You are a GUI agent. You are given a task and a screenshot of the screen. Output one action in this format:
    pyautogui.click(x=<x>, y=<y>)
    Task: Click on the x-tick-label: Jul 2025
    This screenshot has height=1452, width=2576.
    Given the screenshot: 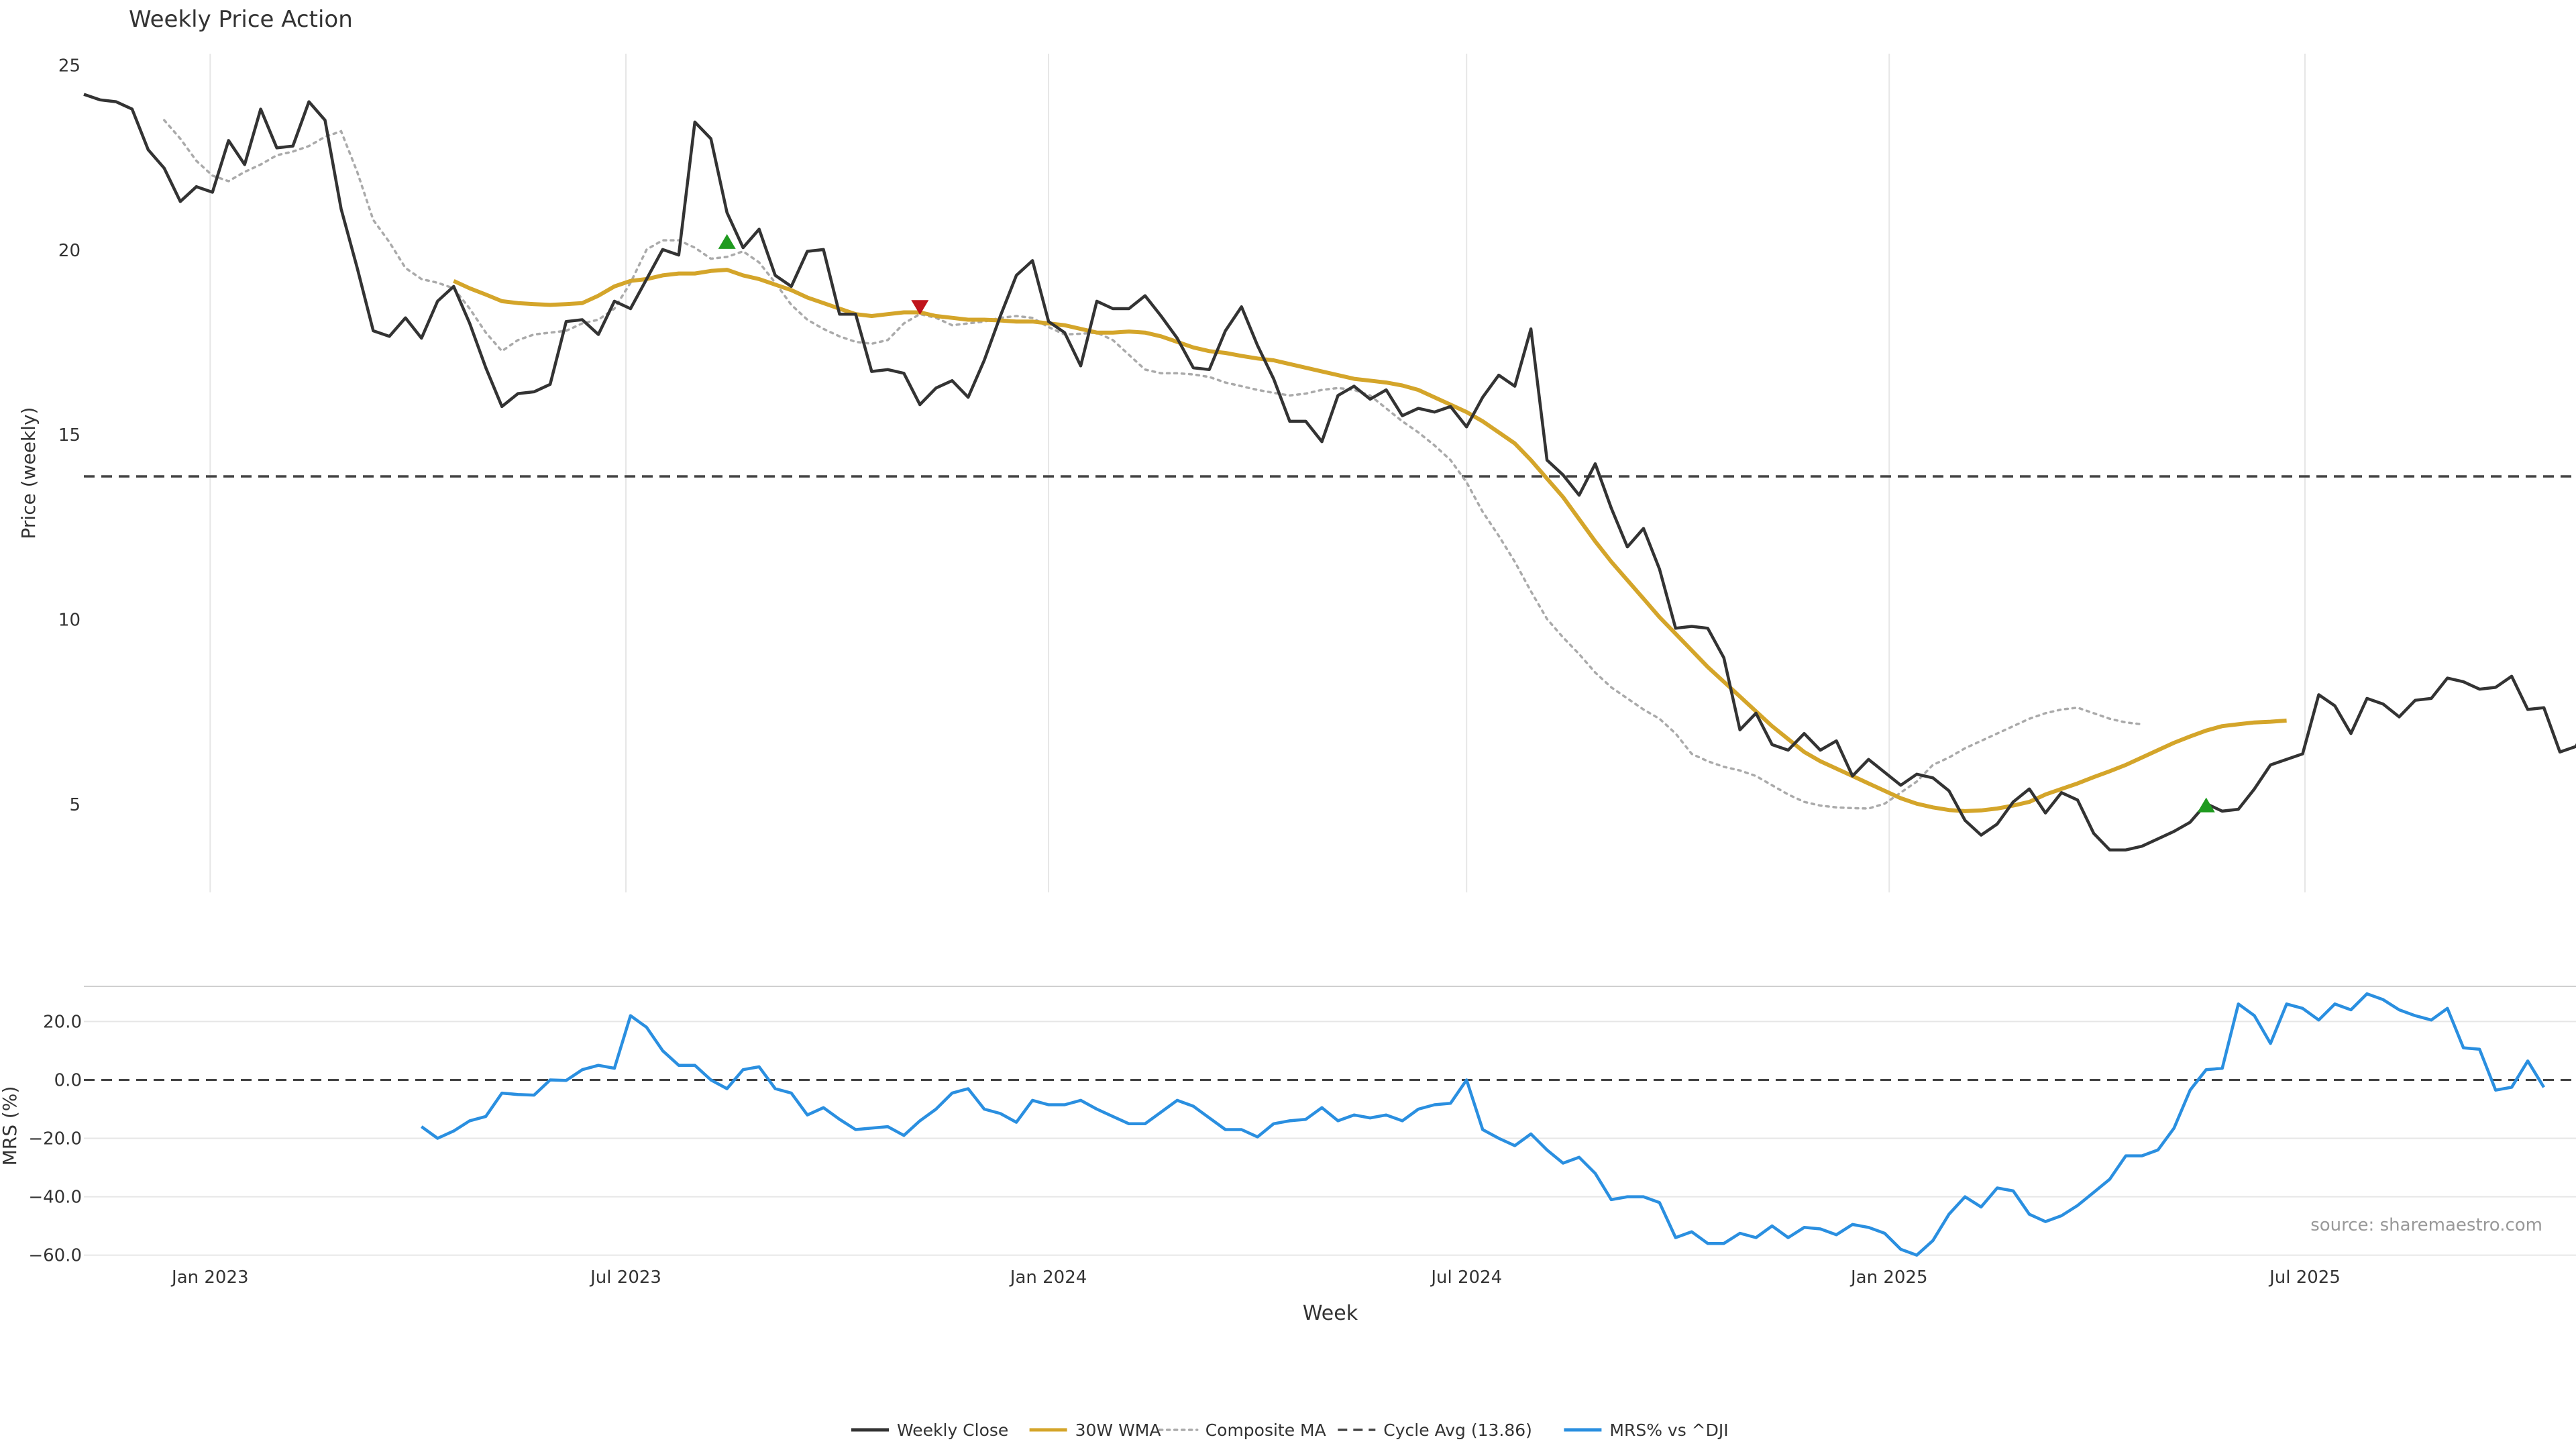 What is the action you would take?
    pyautogui.click(x=2304, y=1277)
    